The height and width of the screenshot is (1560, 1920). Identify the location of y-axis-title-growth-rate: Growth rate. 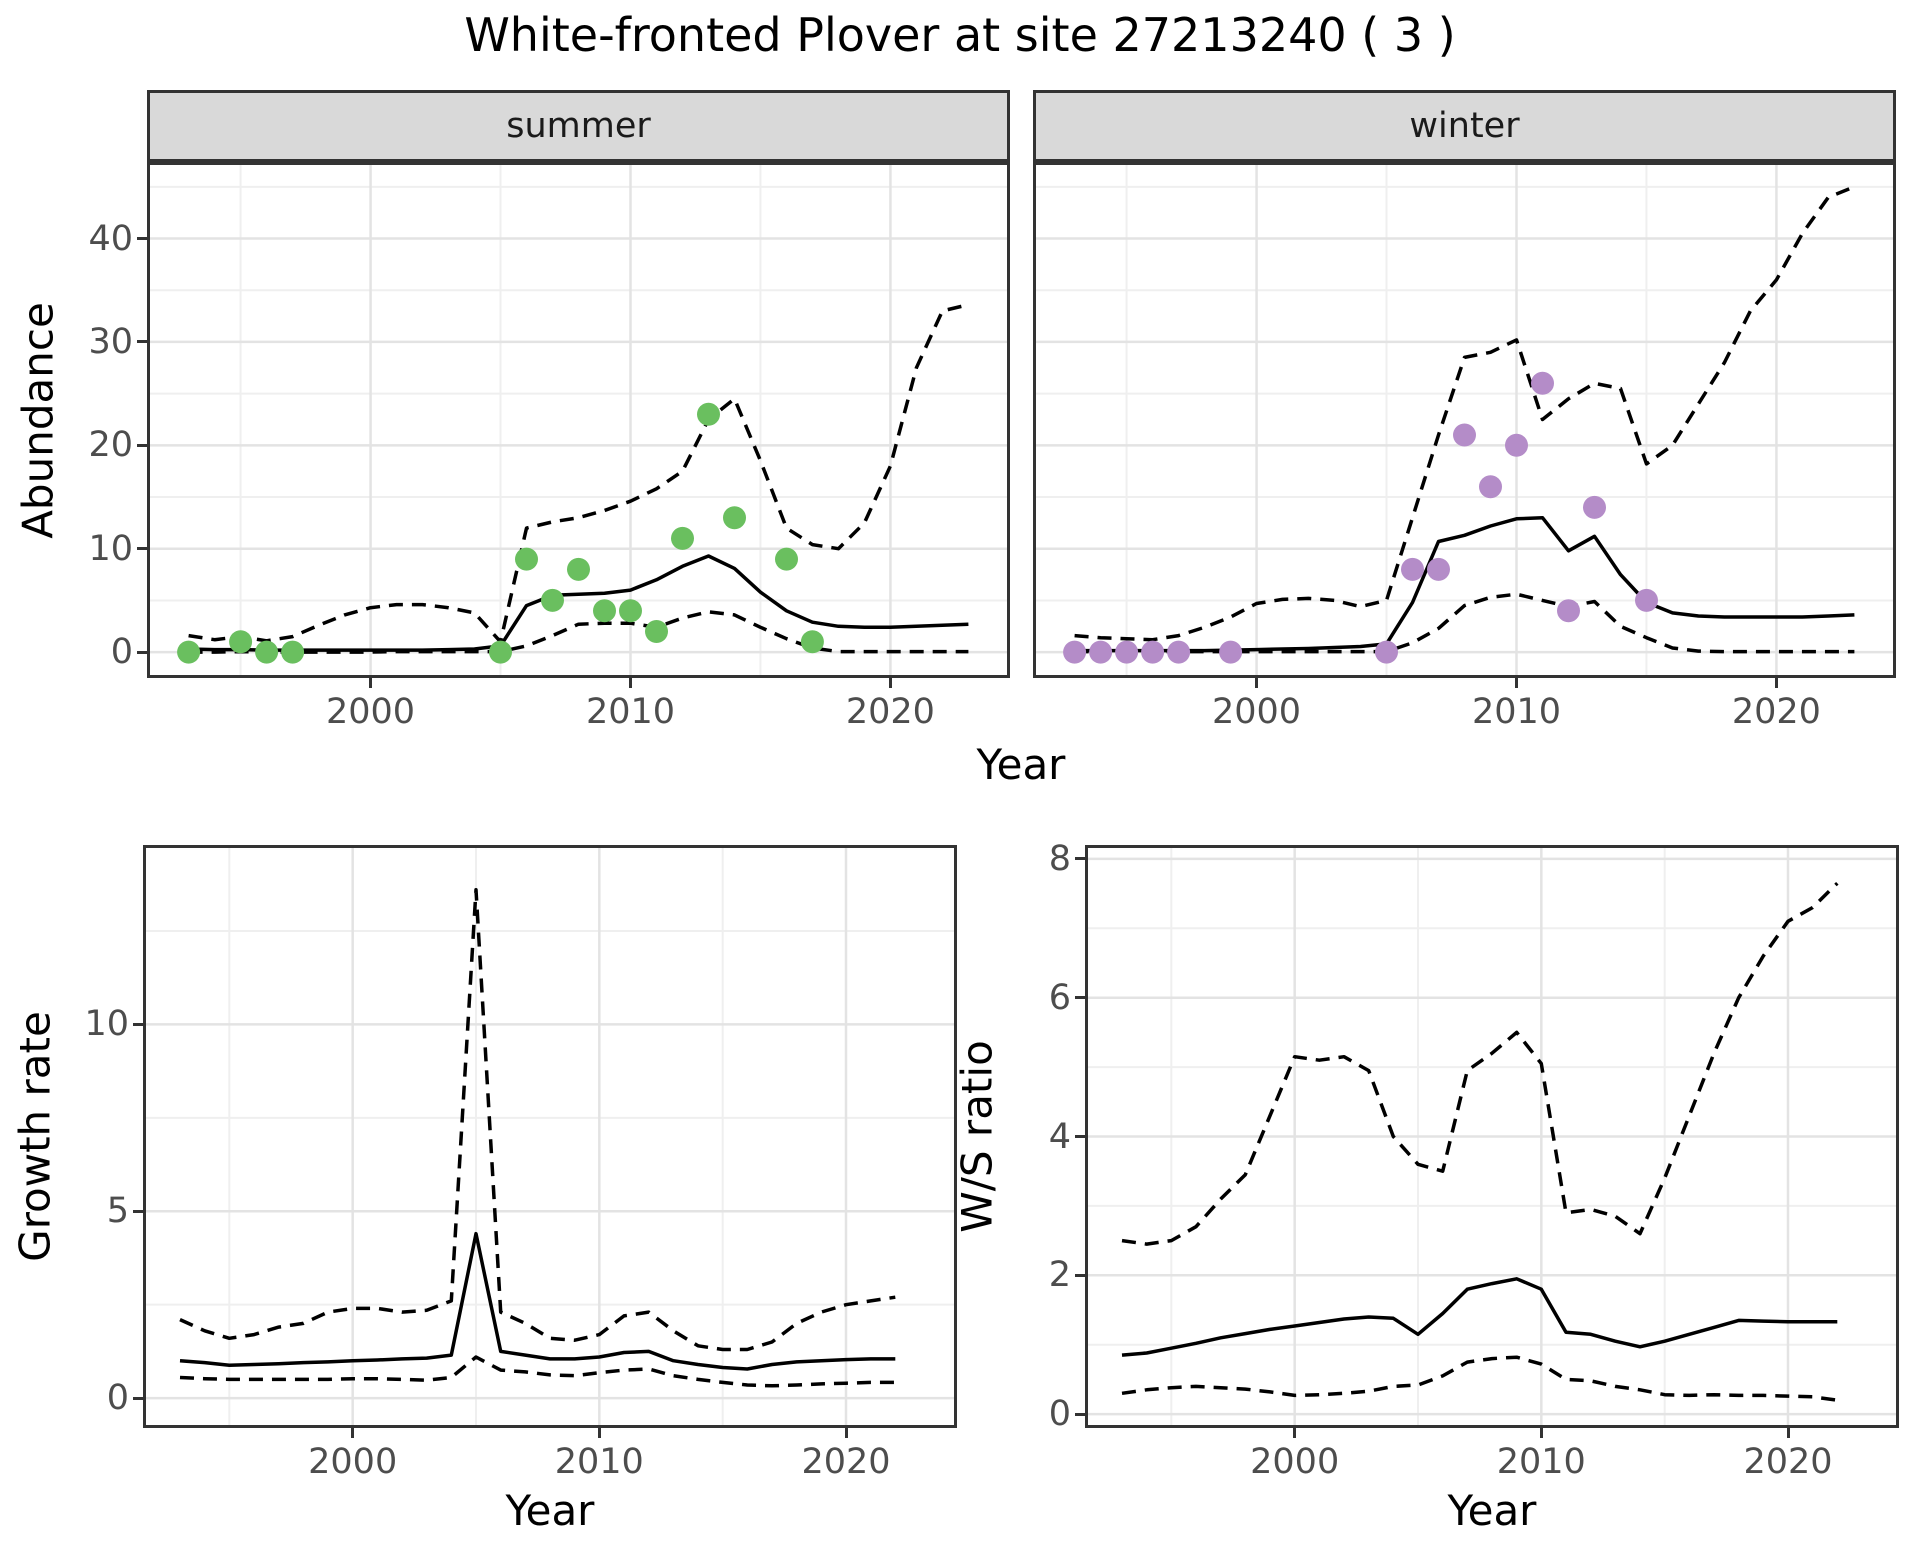
(35, 1136).